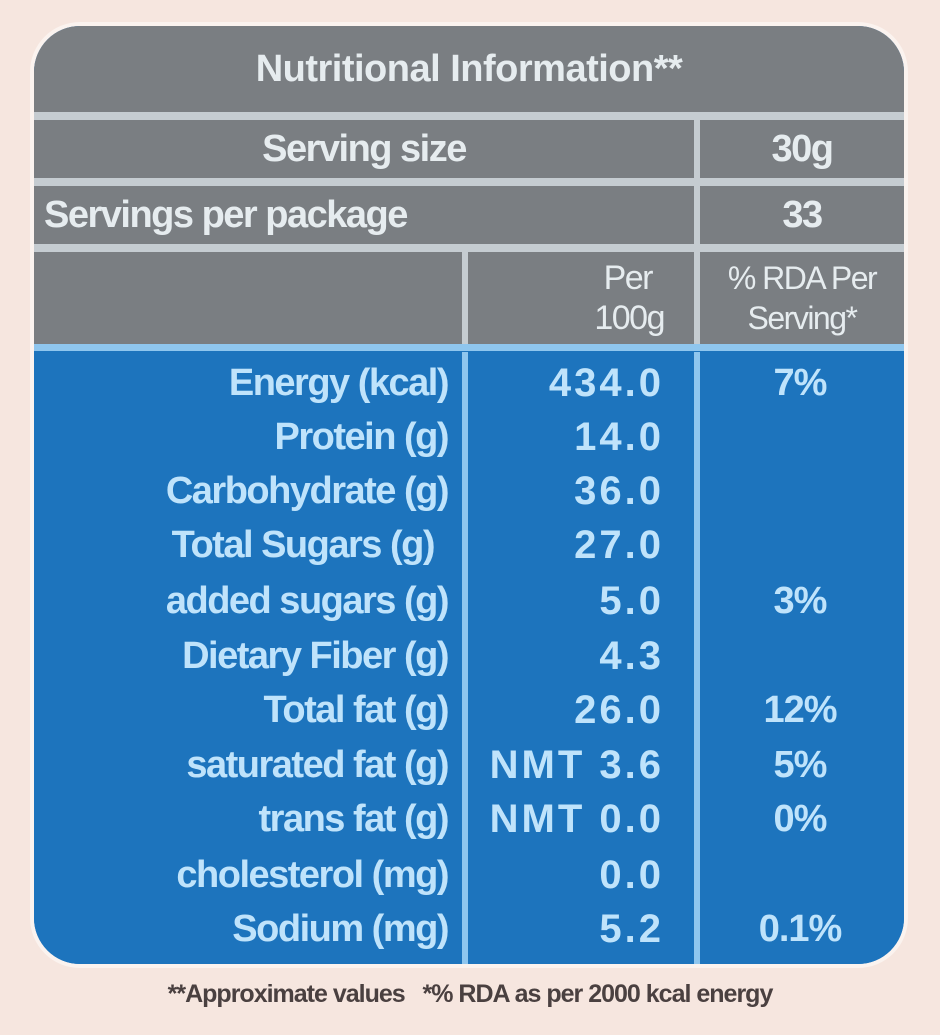  I want to click on nutrient-rda: 7%, so click(800, 382).